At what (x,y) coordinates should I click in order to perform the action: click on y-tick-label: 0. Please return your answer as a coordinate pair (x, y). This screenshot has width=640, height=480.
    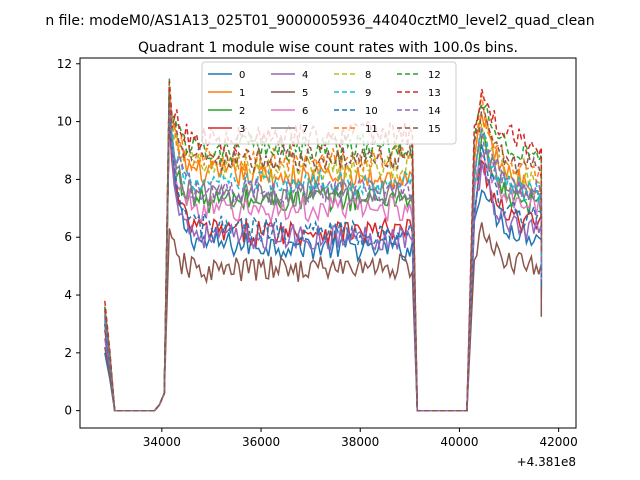
    Looking at the image, I should click on (68, 411).